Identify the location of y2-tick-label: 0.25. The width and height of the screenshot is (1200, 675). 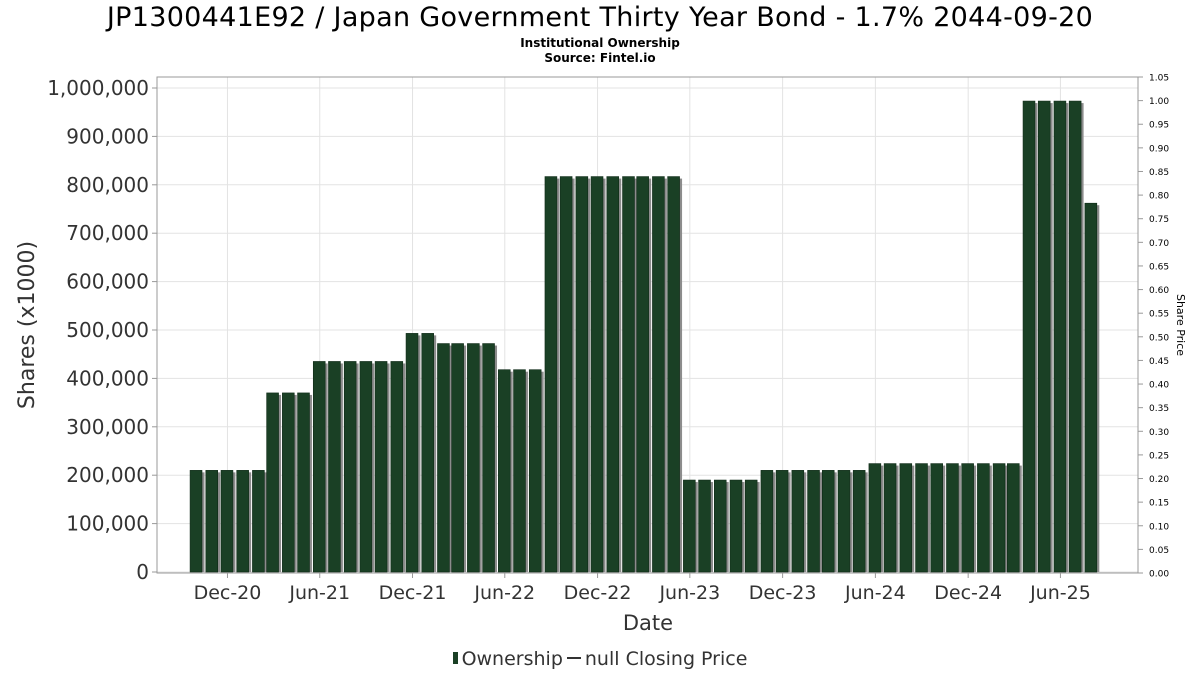
(1159, 456).